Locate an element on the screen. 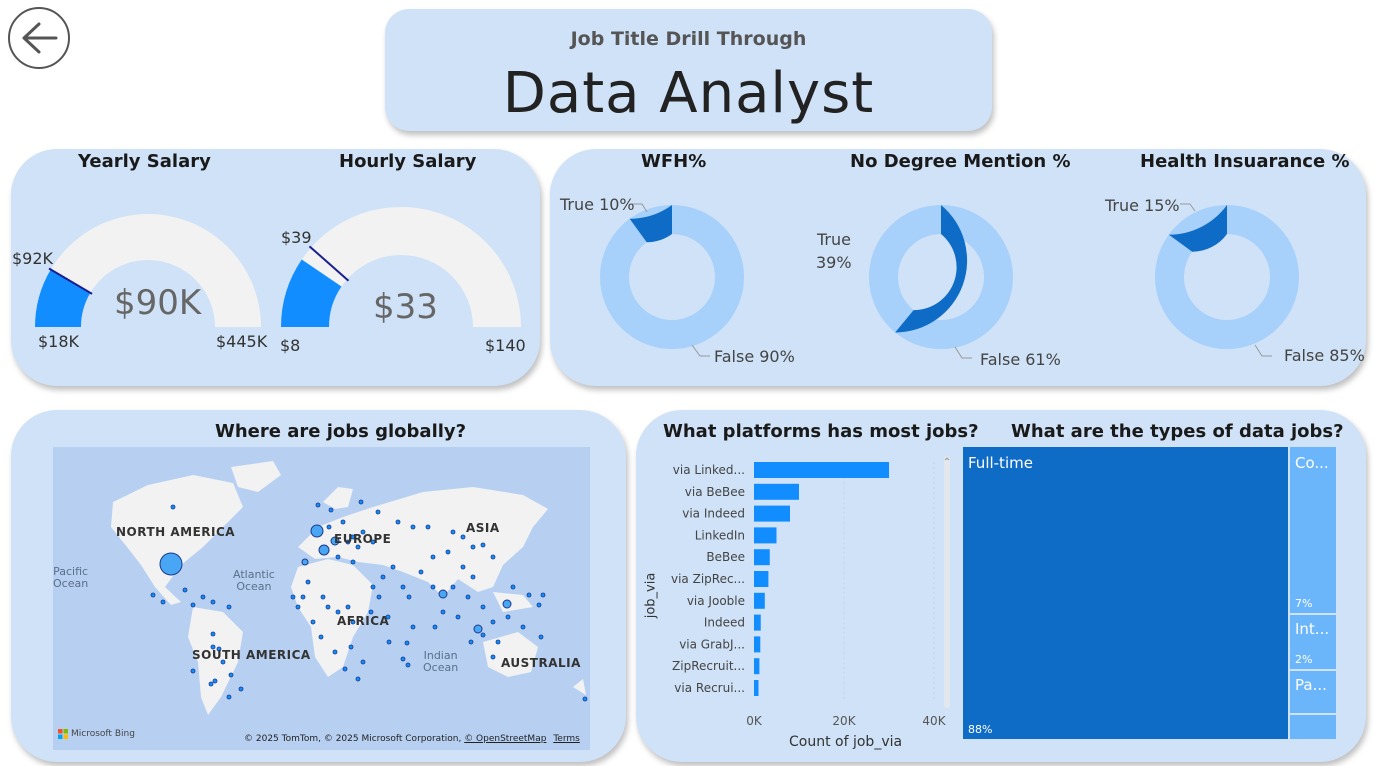 This screenshot has width=1375, height=766. hourly-salary-target: $39 is located at coordinates (296, 237).